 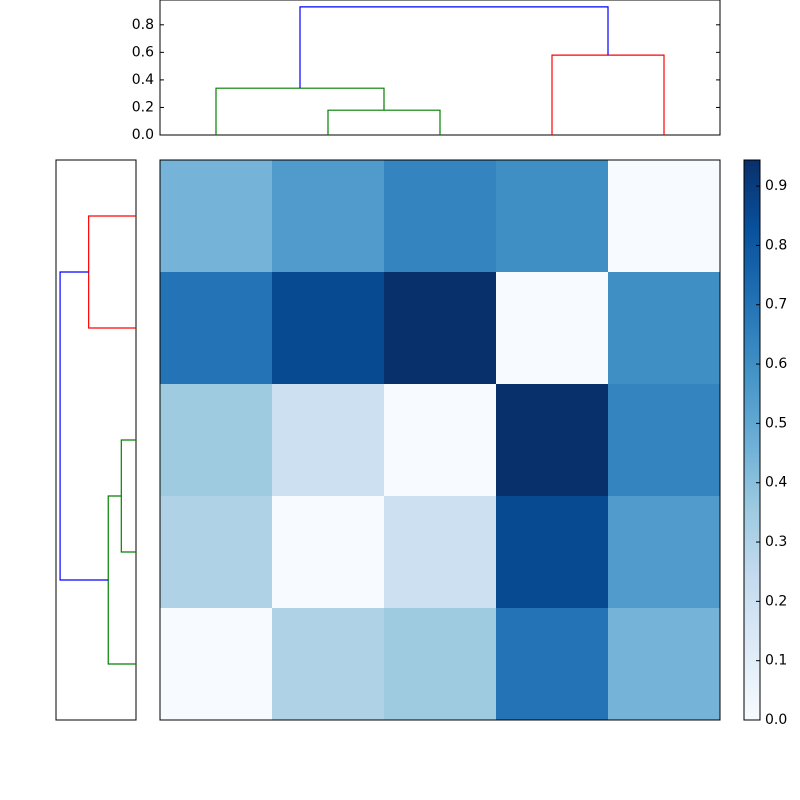 What do you see at coordinates (143, 107) in the screenshot?
I see `y-tick-label: 0.2` at bounding box center [143, 107].